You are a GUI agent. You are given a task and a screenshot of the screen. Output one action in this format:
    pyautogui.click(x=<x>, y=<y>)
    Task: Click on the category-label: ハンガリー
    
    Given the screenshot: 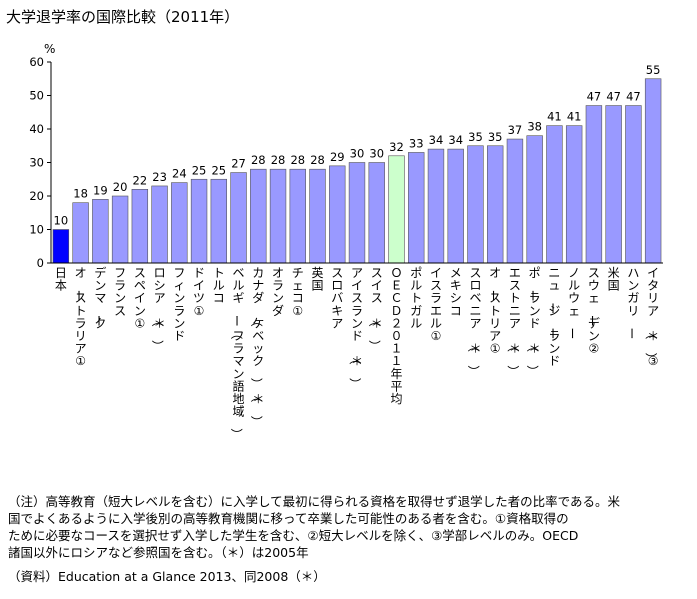 What is the action you would take?
    pyautogui.click(x=631, y=302)
    